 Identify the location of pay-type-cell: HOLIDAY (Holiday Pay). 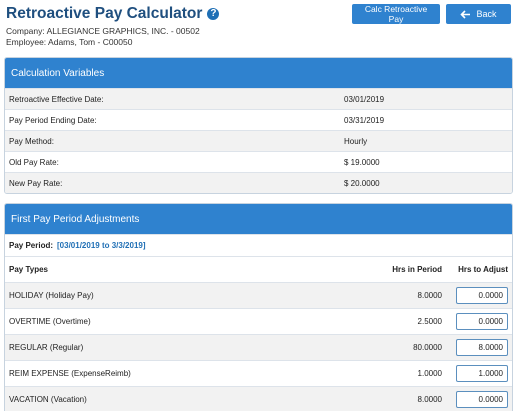
(51, 295).